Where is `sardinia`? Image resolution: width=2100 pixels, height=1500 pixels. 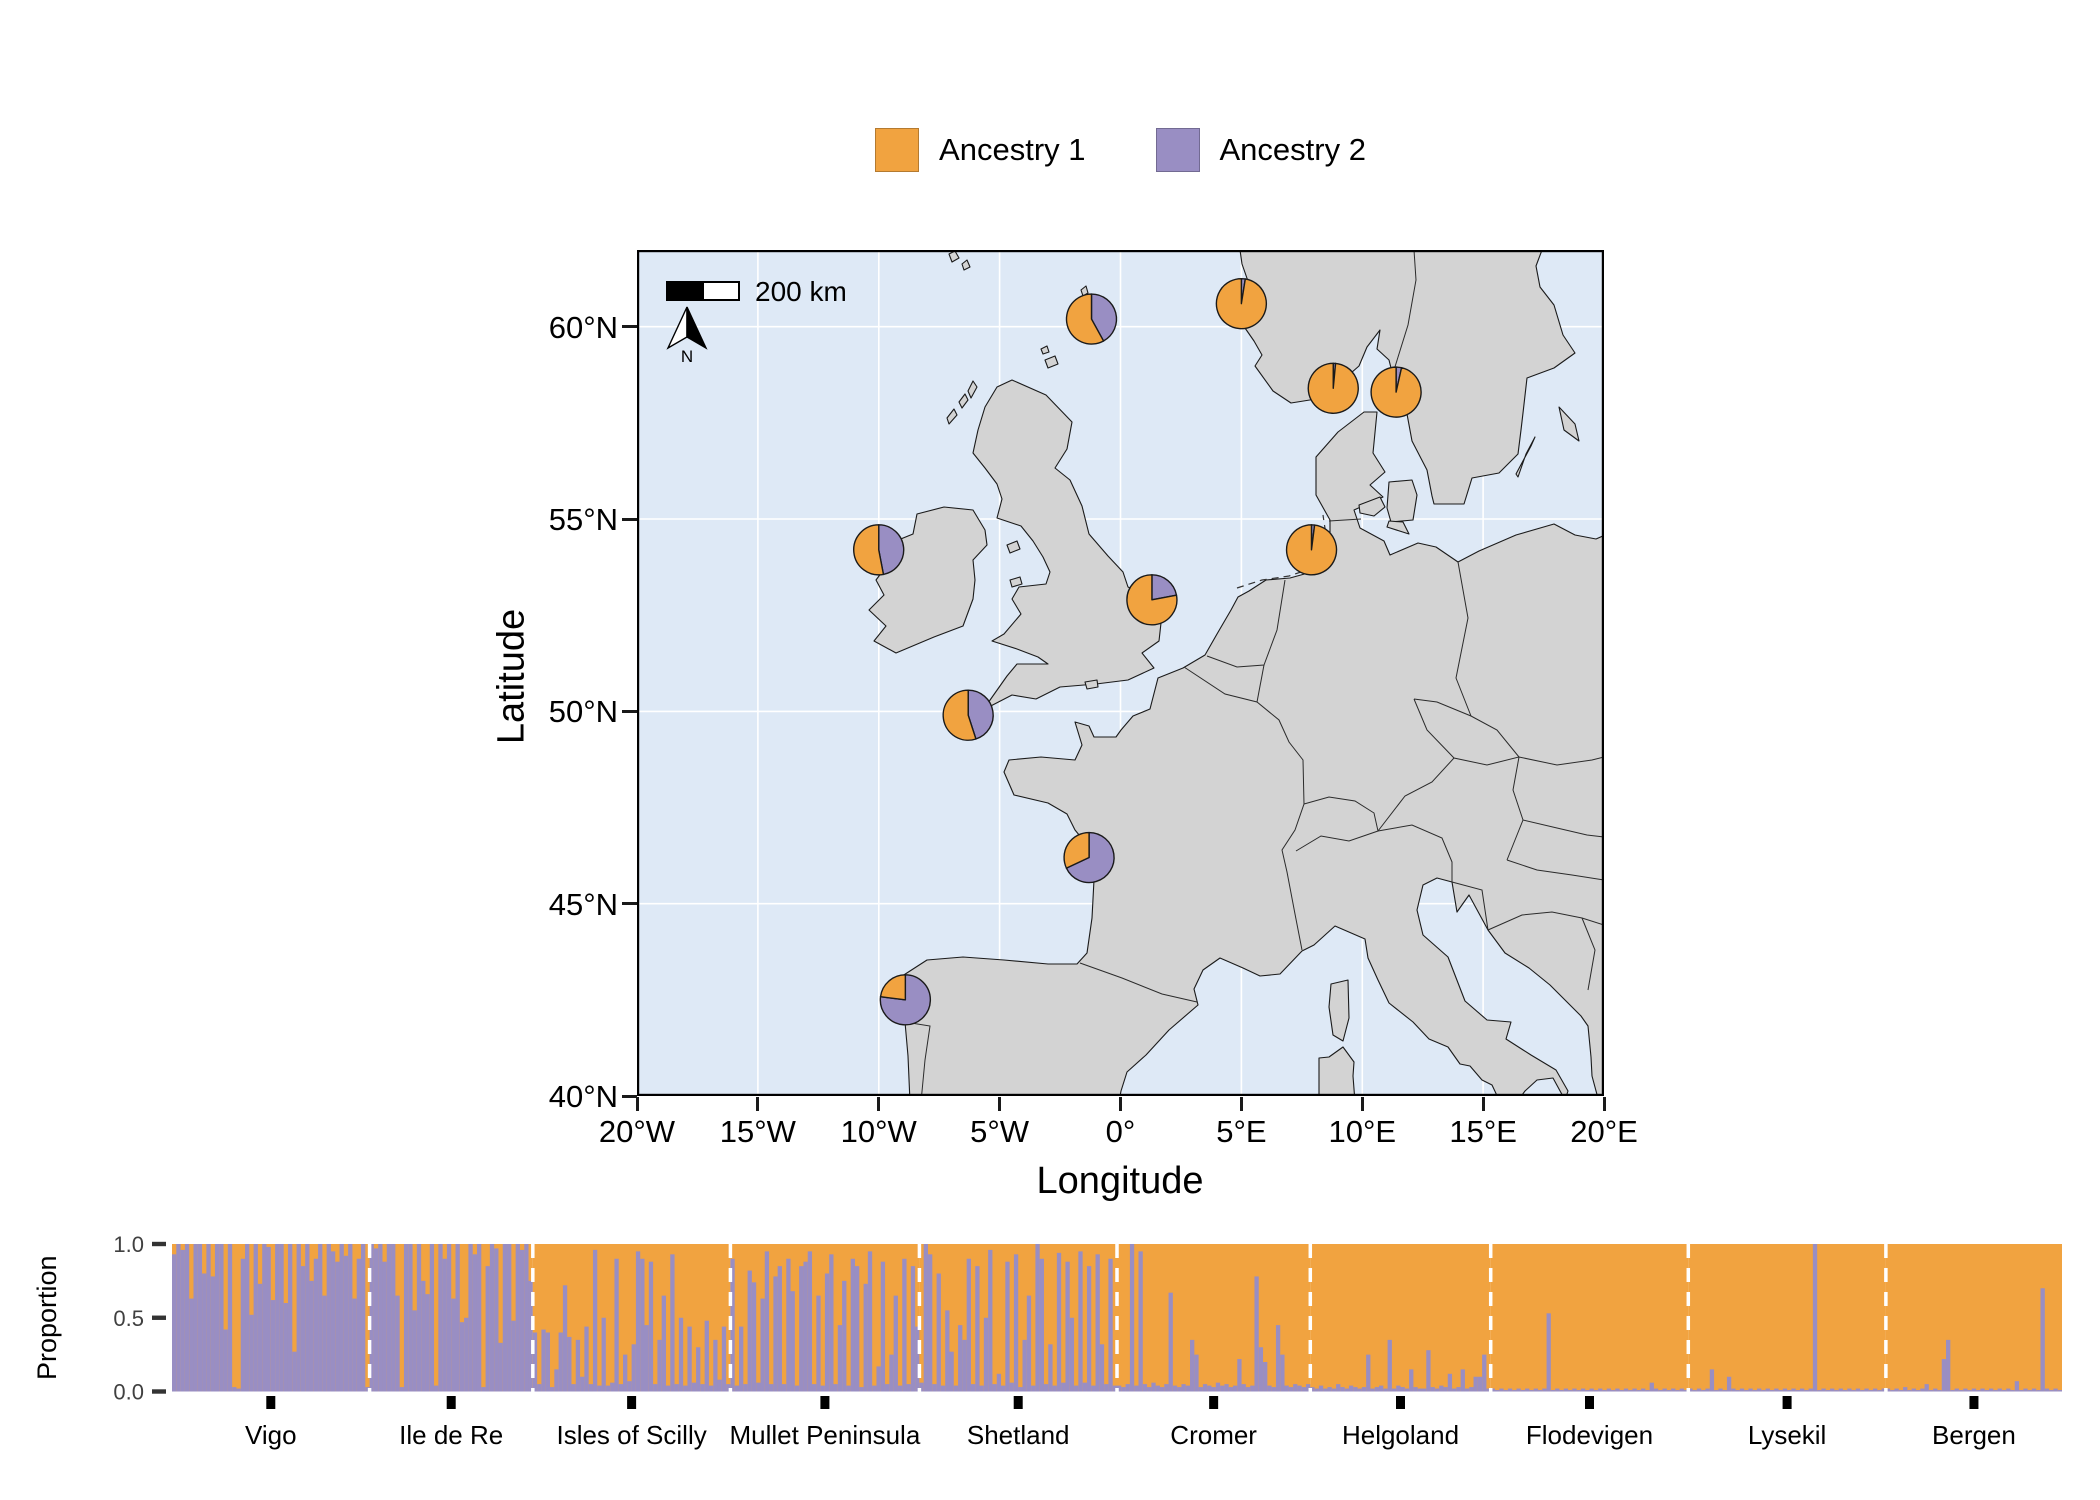
sardinia is located at coordinates (1337, 1071).